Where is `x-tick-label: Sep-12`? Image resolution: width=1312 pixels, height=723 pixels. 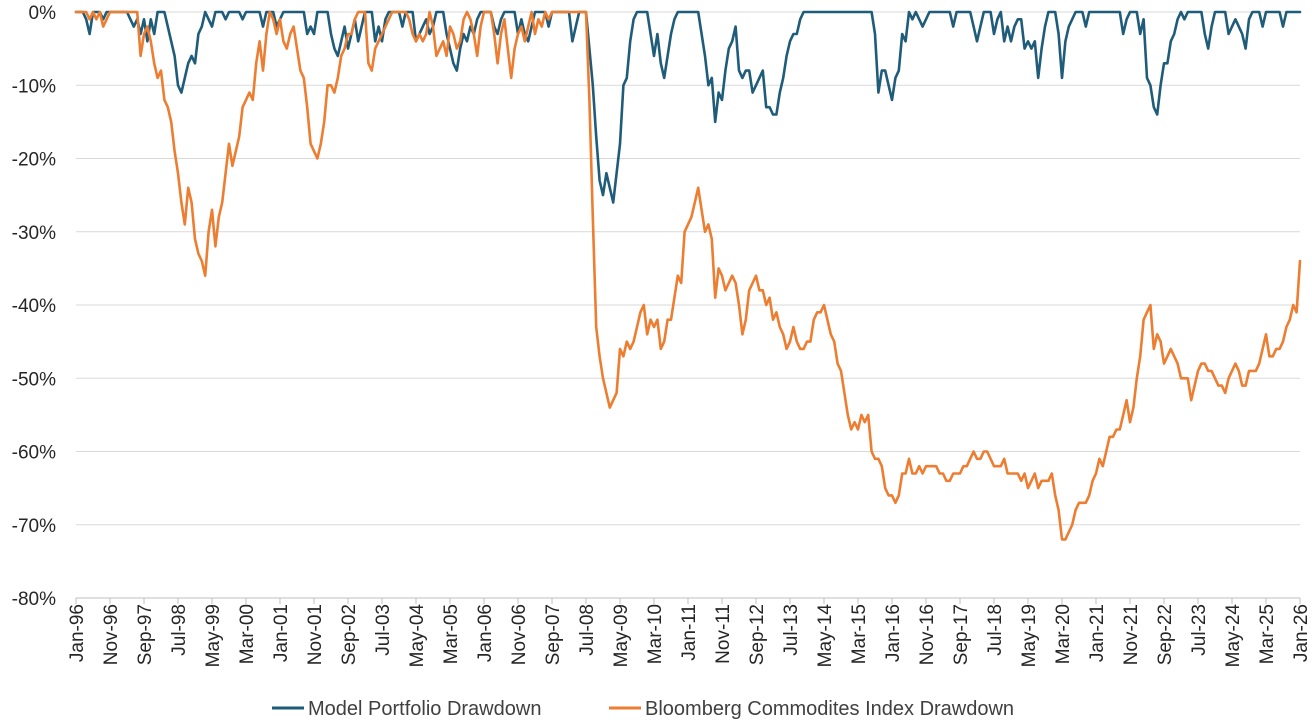 x-tick-label: Sep-12 is located at coordinates (757, 634).